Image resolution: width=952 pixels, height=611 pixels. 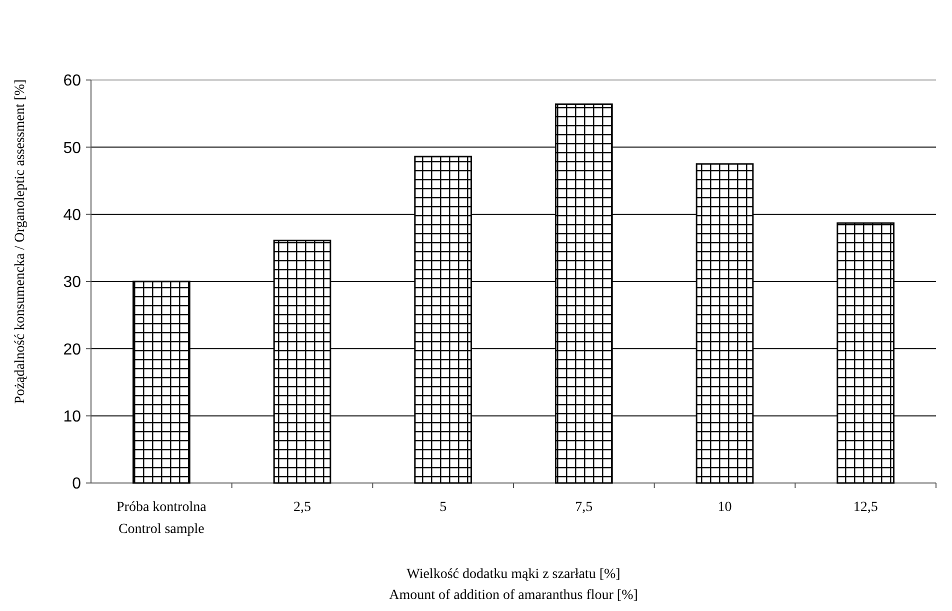 I want to click on x-axis-title: Wielkość dodatku mąki z szarłatu [%] Amount of addition of amaranthus flour [%], so click(x=513, y=585).